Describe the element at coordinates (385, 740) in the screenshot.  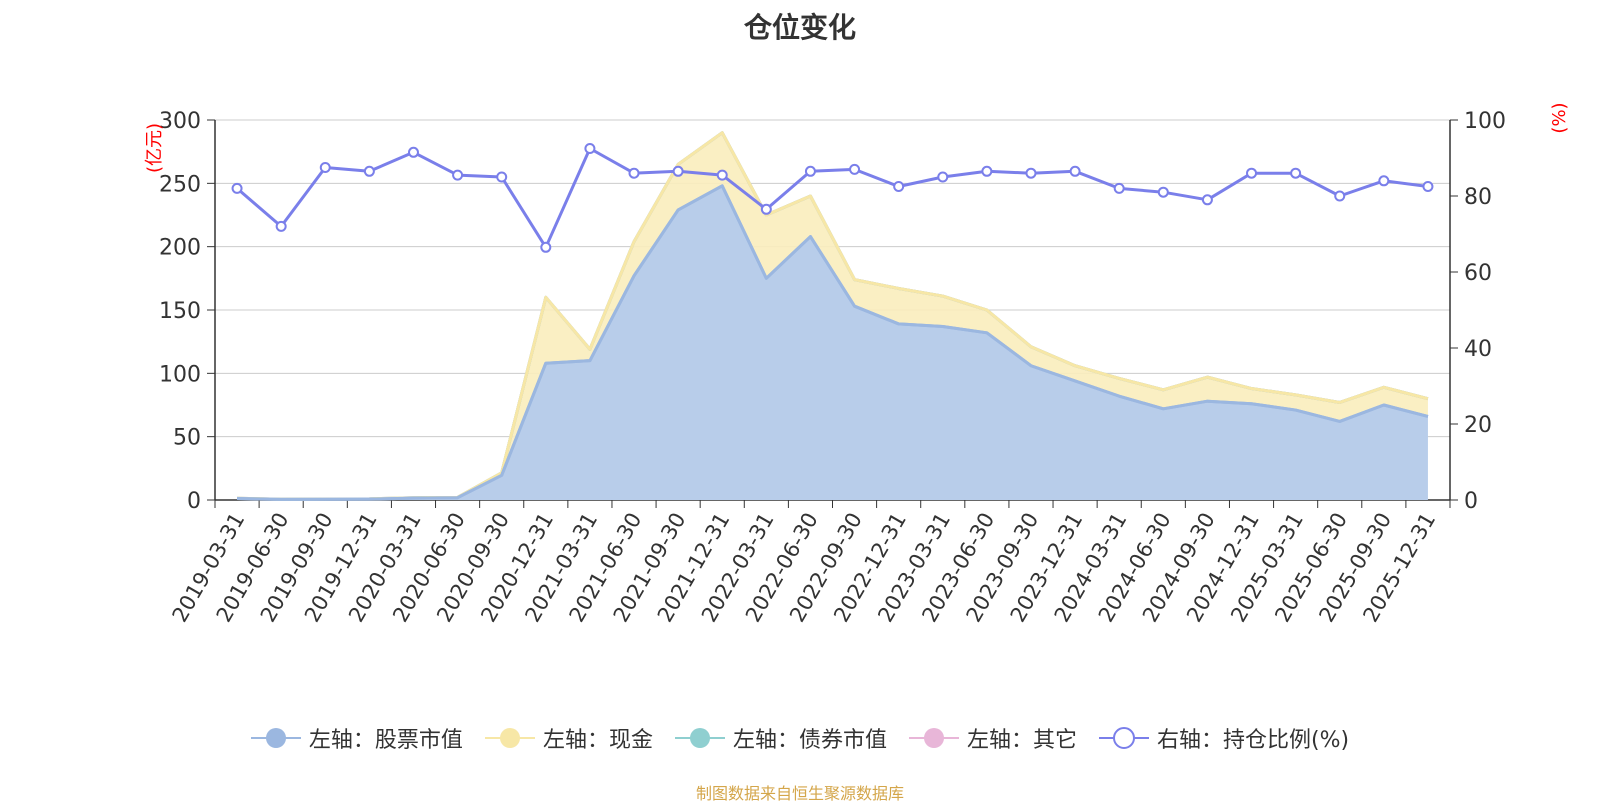
I see `legend-label: 左轴：股票市值` at that location.